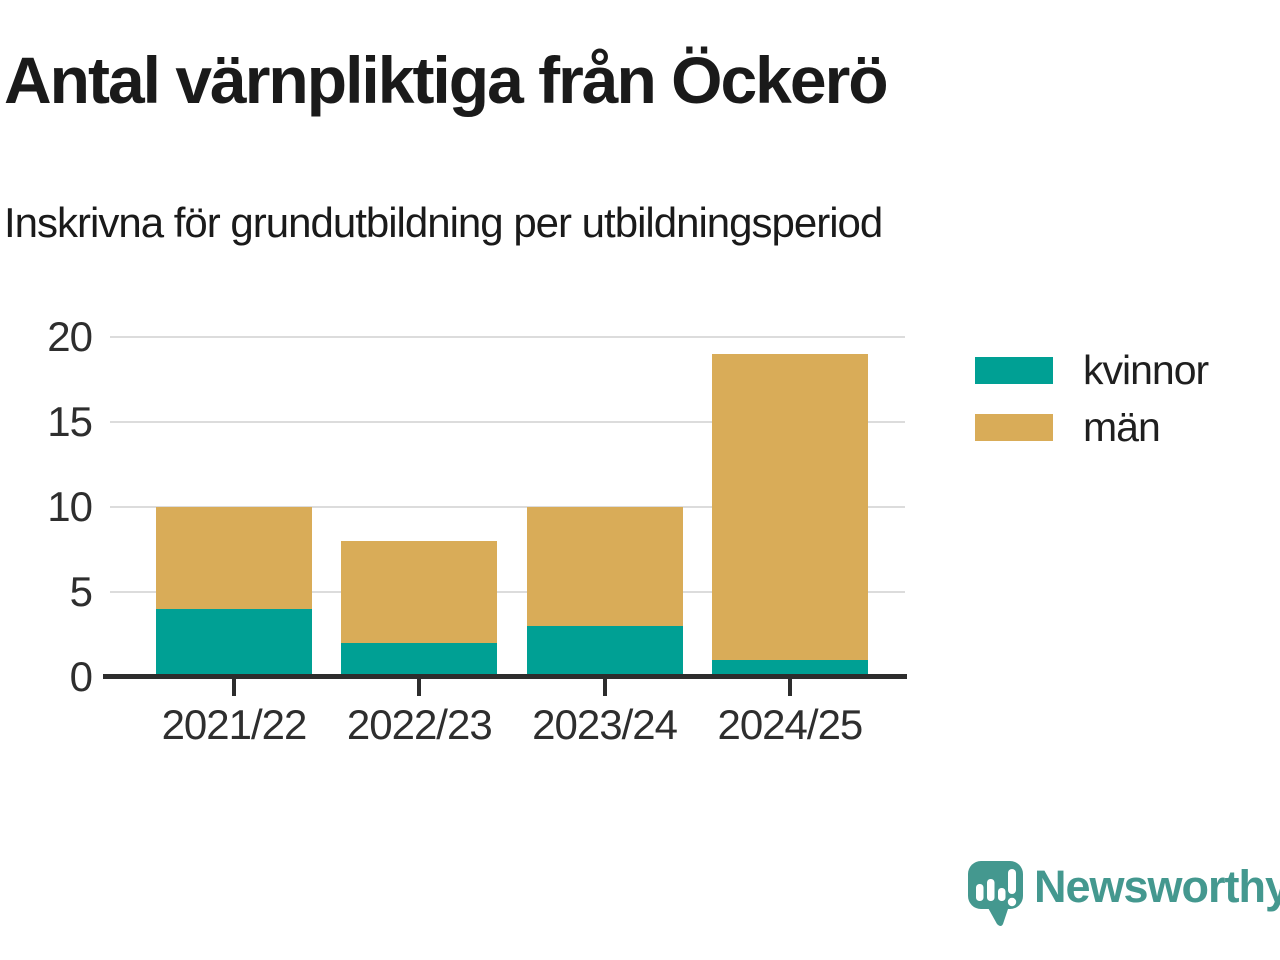 The image size is (1280, 960). What do you see at coordinates (1014, 427) in the screenshot?
I see `legend-swatch-man` at bounding box center [1014, 427].